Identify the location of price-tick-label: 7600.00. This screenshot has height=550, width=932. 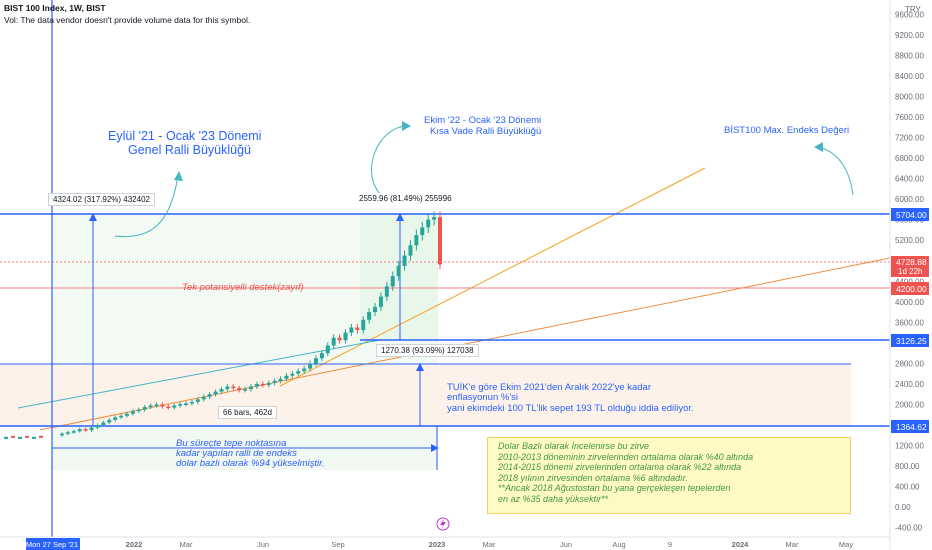
(909, 117).